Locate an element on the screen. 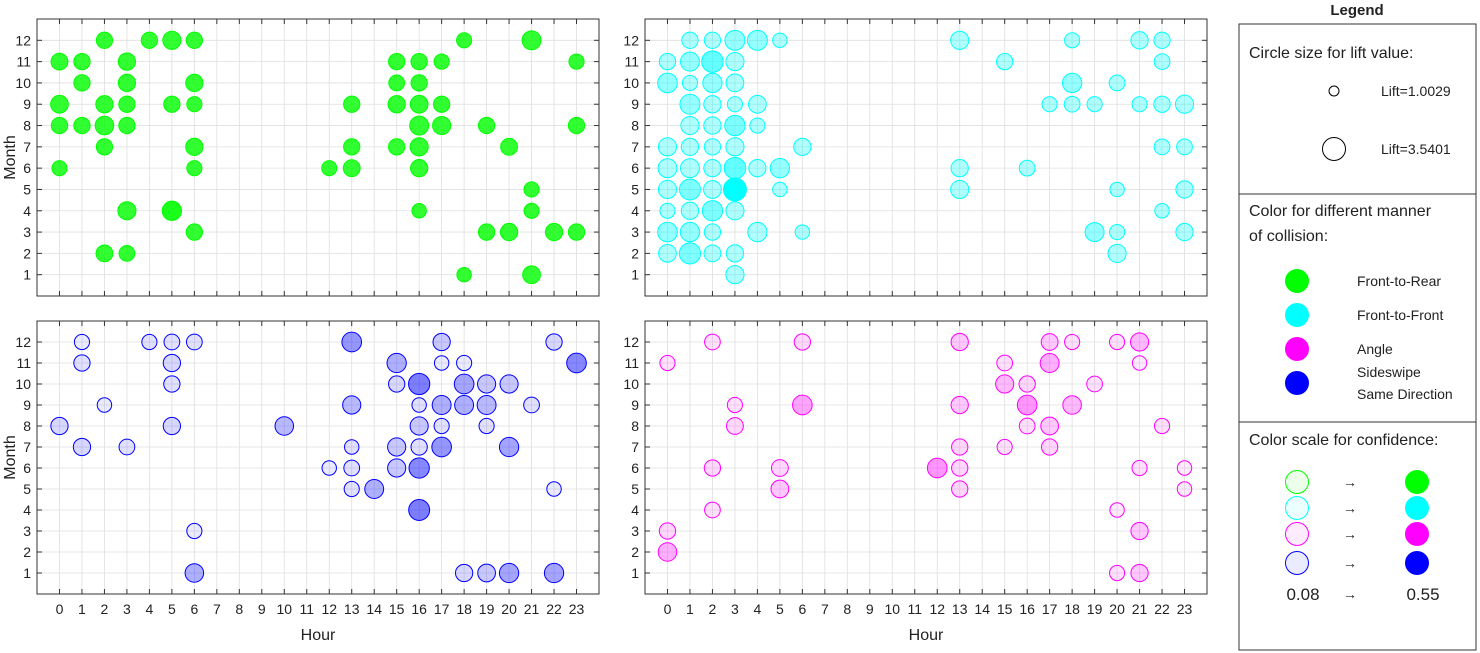 The image size is (1480, 653). x-tick-label: 15 is located at coordinates (397, 609).